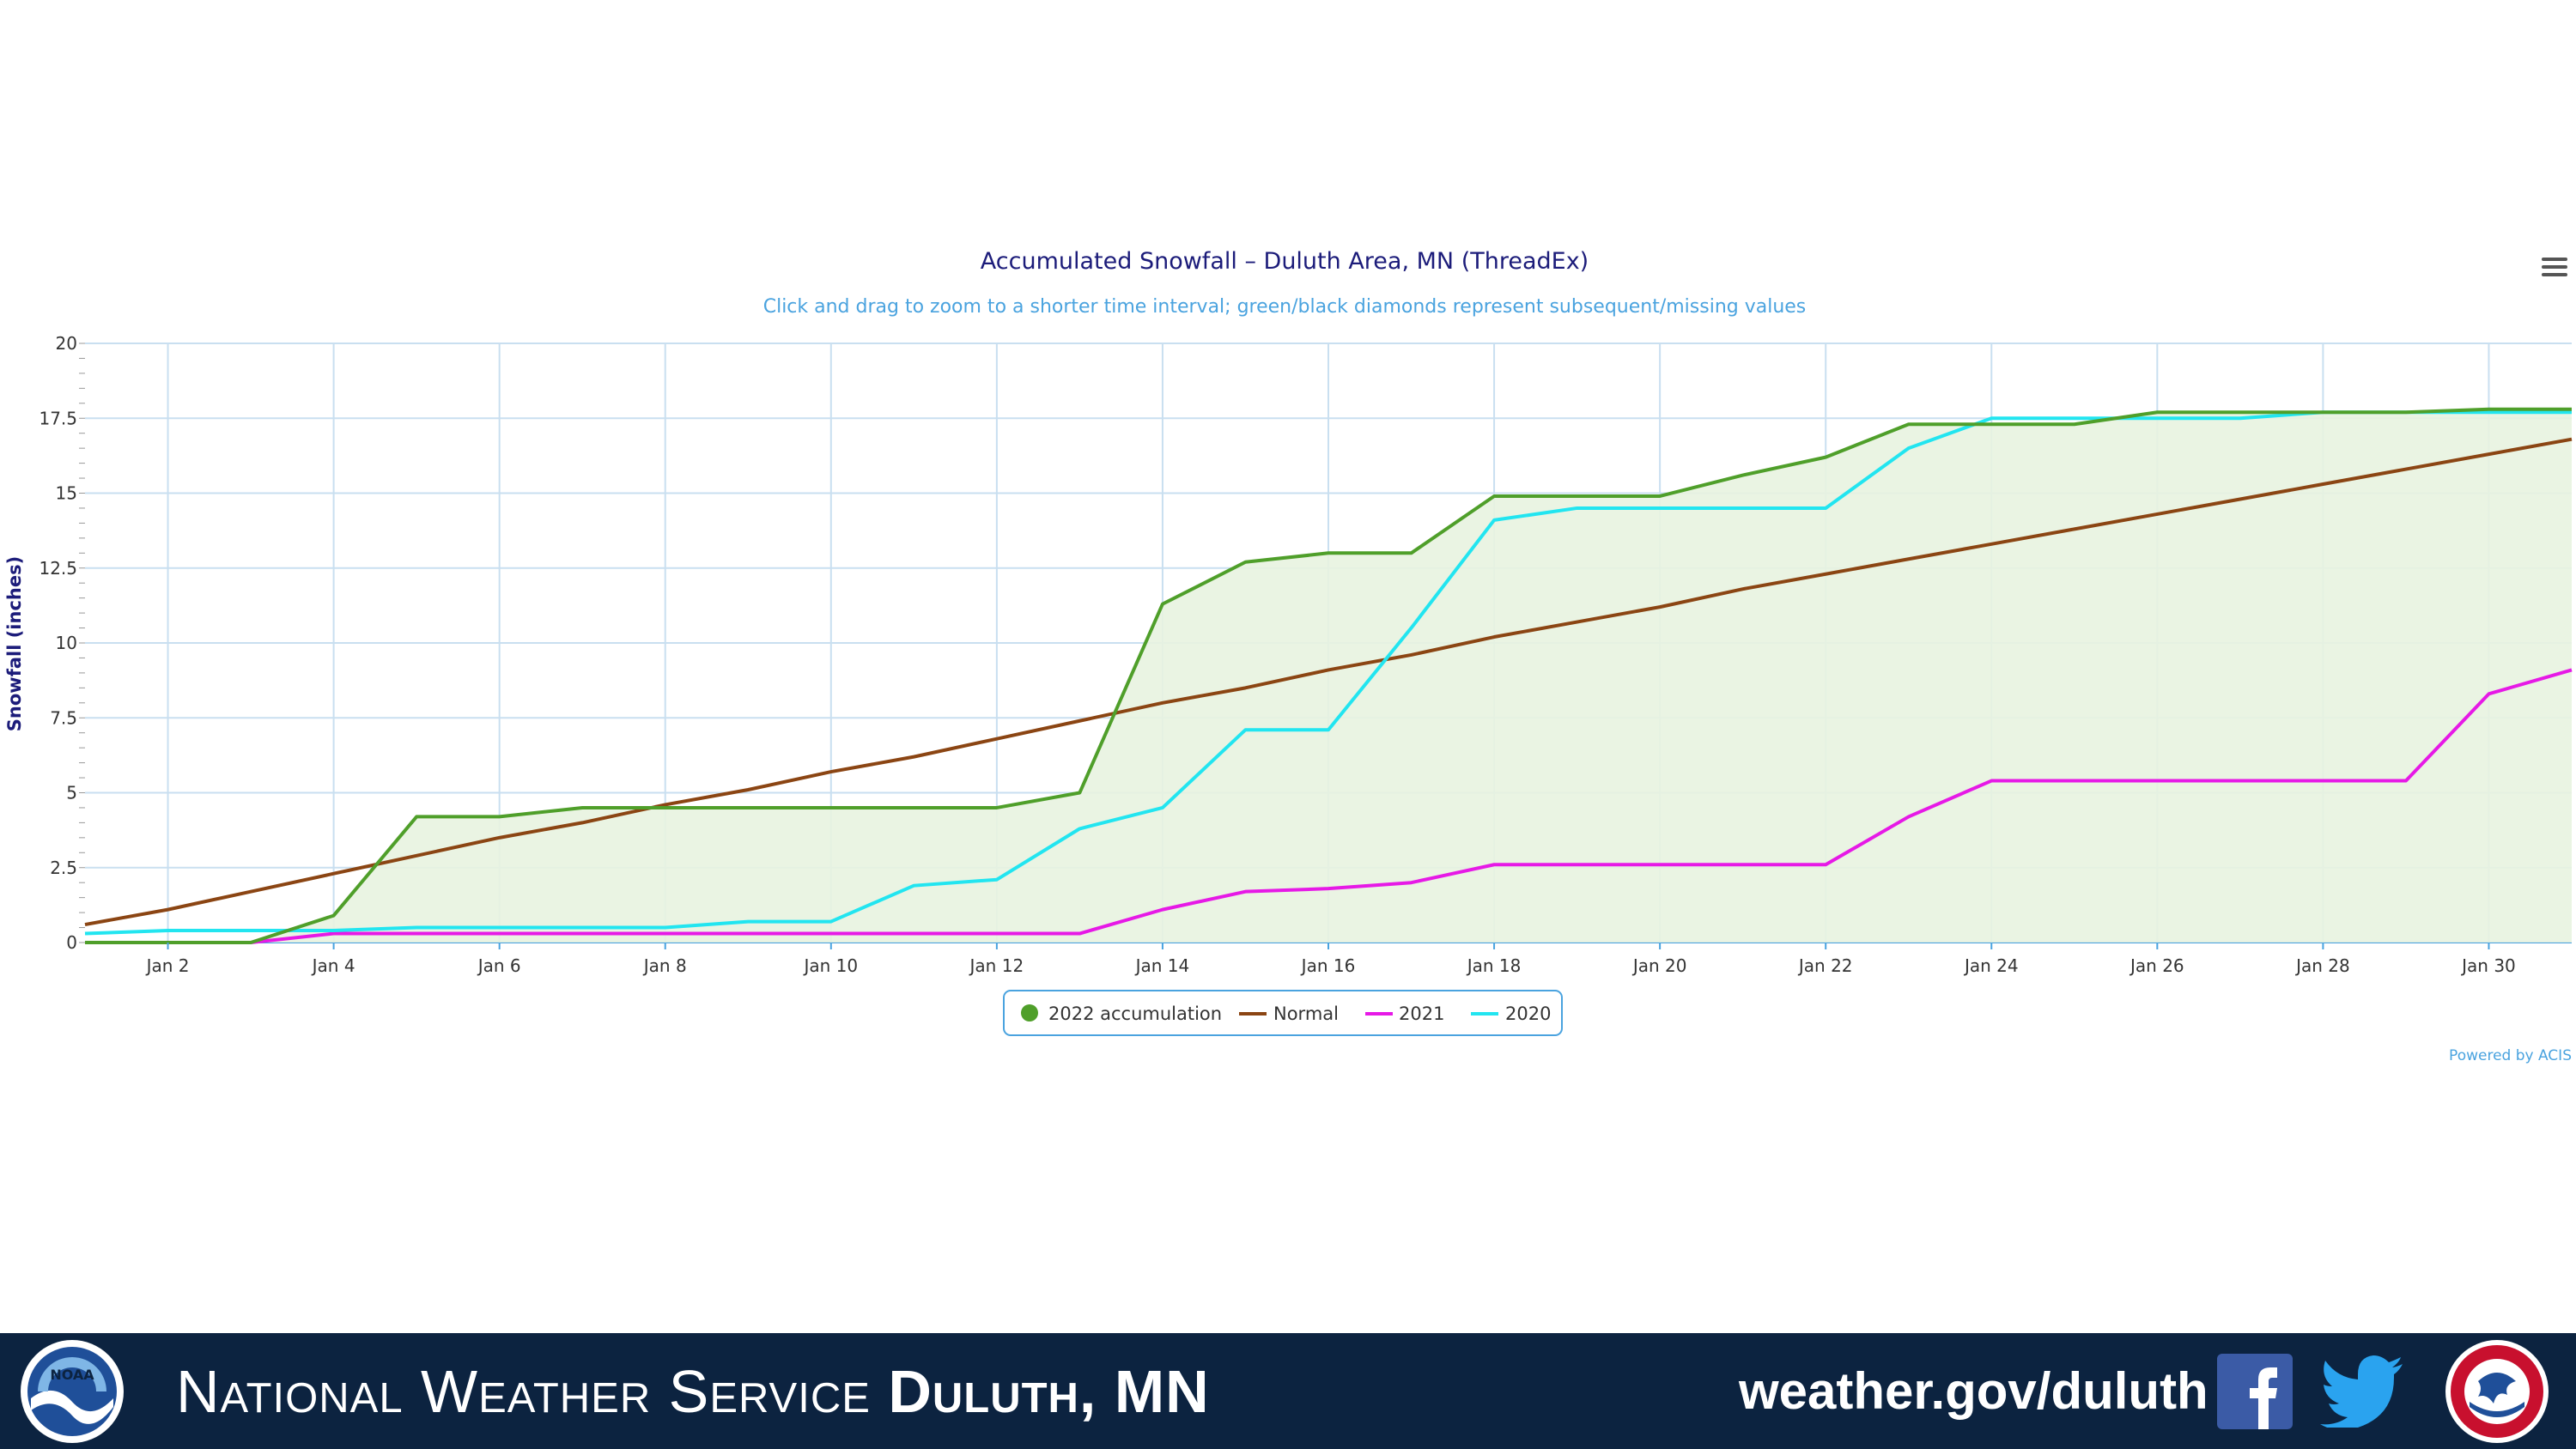 This screenshot has width=2576, height=1449. What do you see at coordinates (167, 966) in the screenshot?
I see `x-tick-label: Jan 2` at bounding box center [167, 966].